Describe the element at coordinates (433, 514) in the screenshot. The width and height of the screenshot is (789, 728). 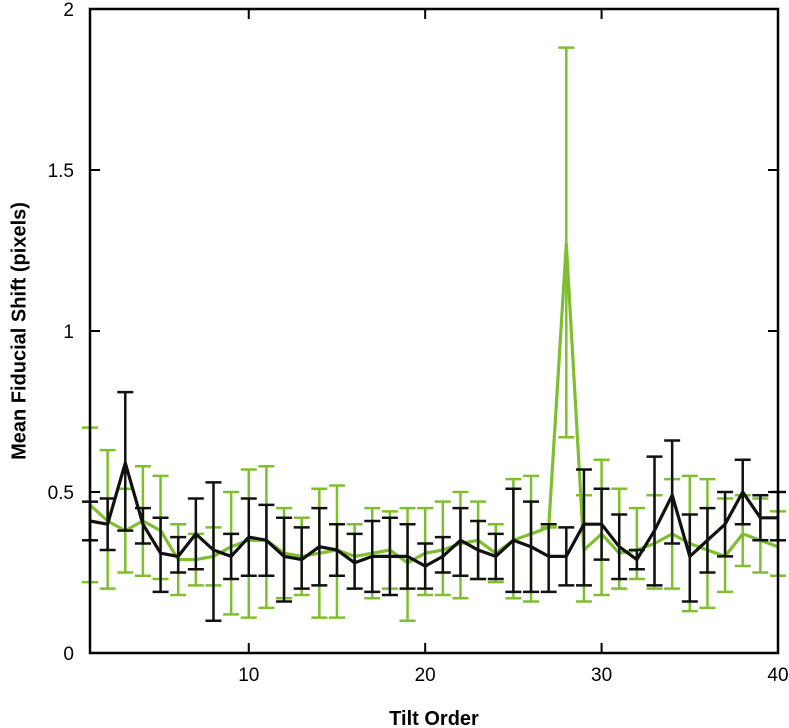
I see `series-line` at that location.